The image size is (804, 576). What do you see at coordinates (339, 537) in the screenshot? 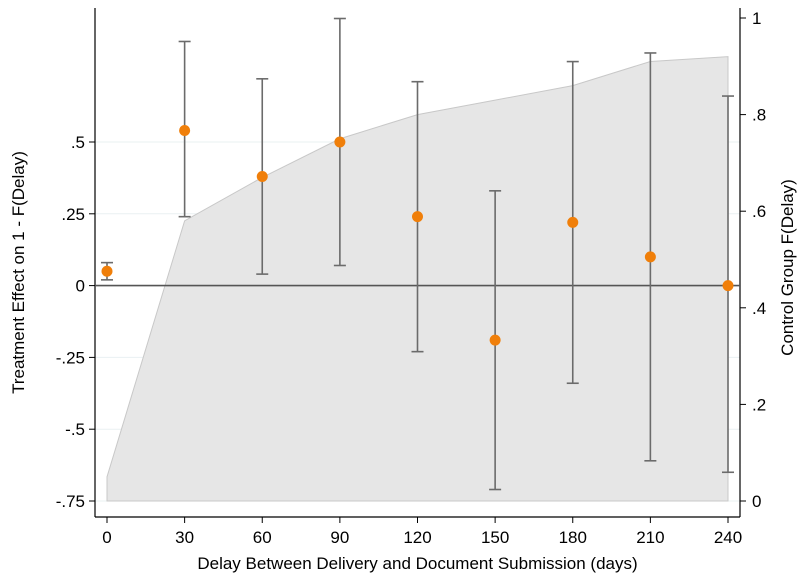
I see `x-tick-label: 90` at bounding box center [339, 537].